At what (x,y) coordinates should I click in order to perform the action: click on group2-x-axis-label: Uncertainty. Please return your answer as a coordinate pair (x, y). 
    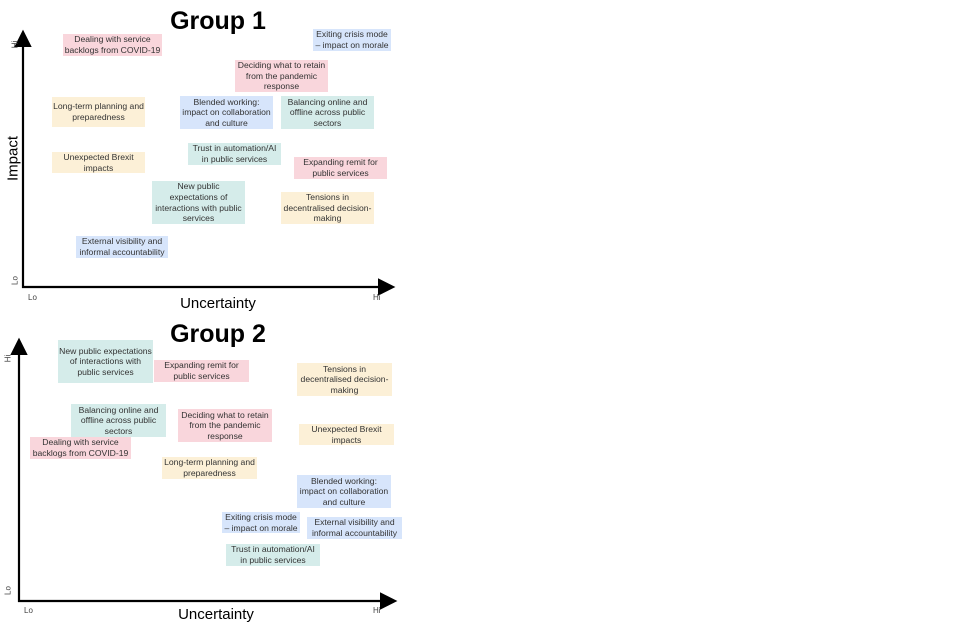
    Looking at the image, I should click on (216, 614).